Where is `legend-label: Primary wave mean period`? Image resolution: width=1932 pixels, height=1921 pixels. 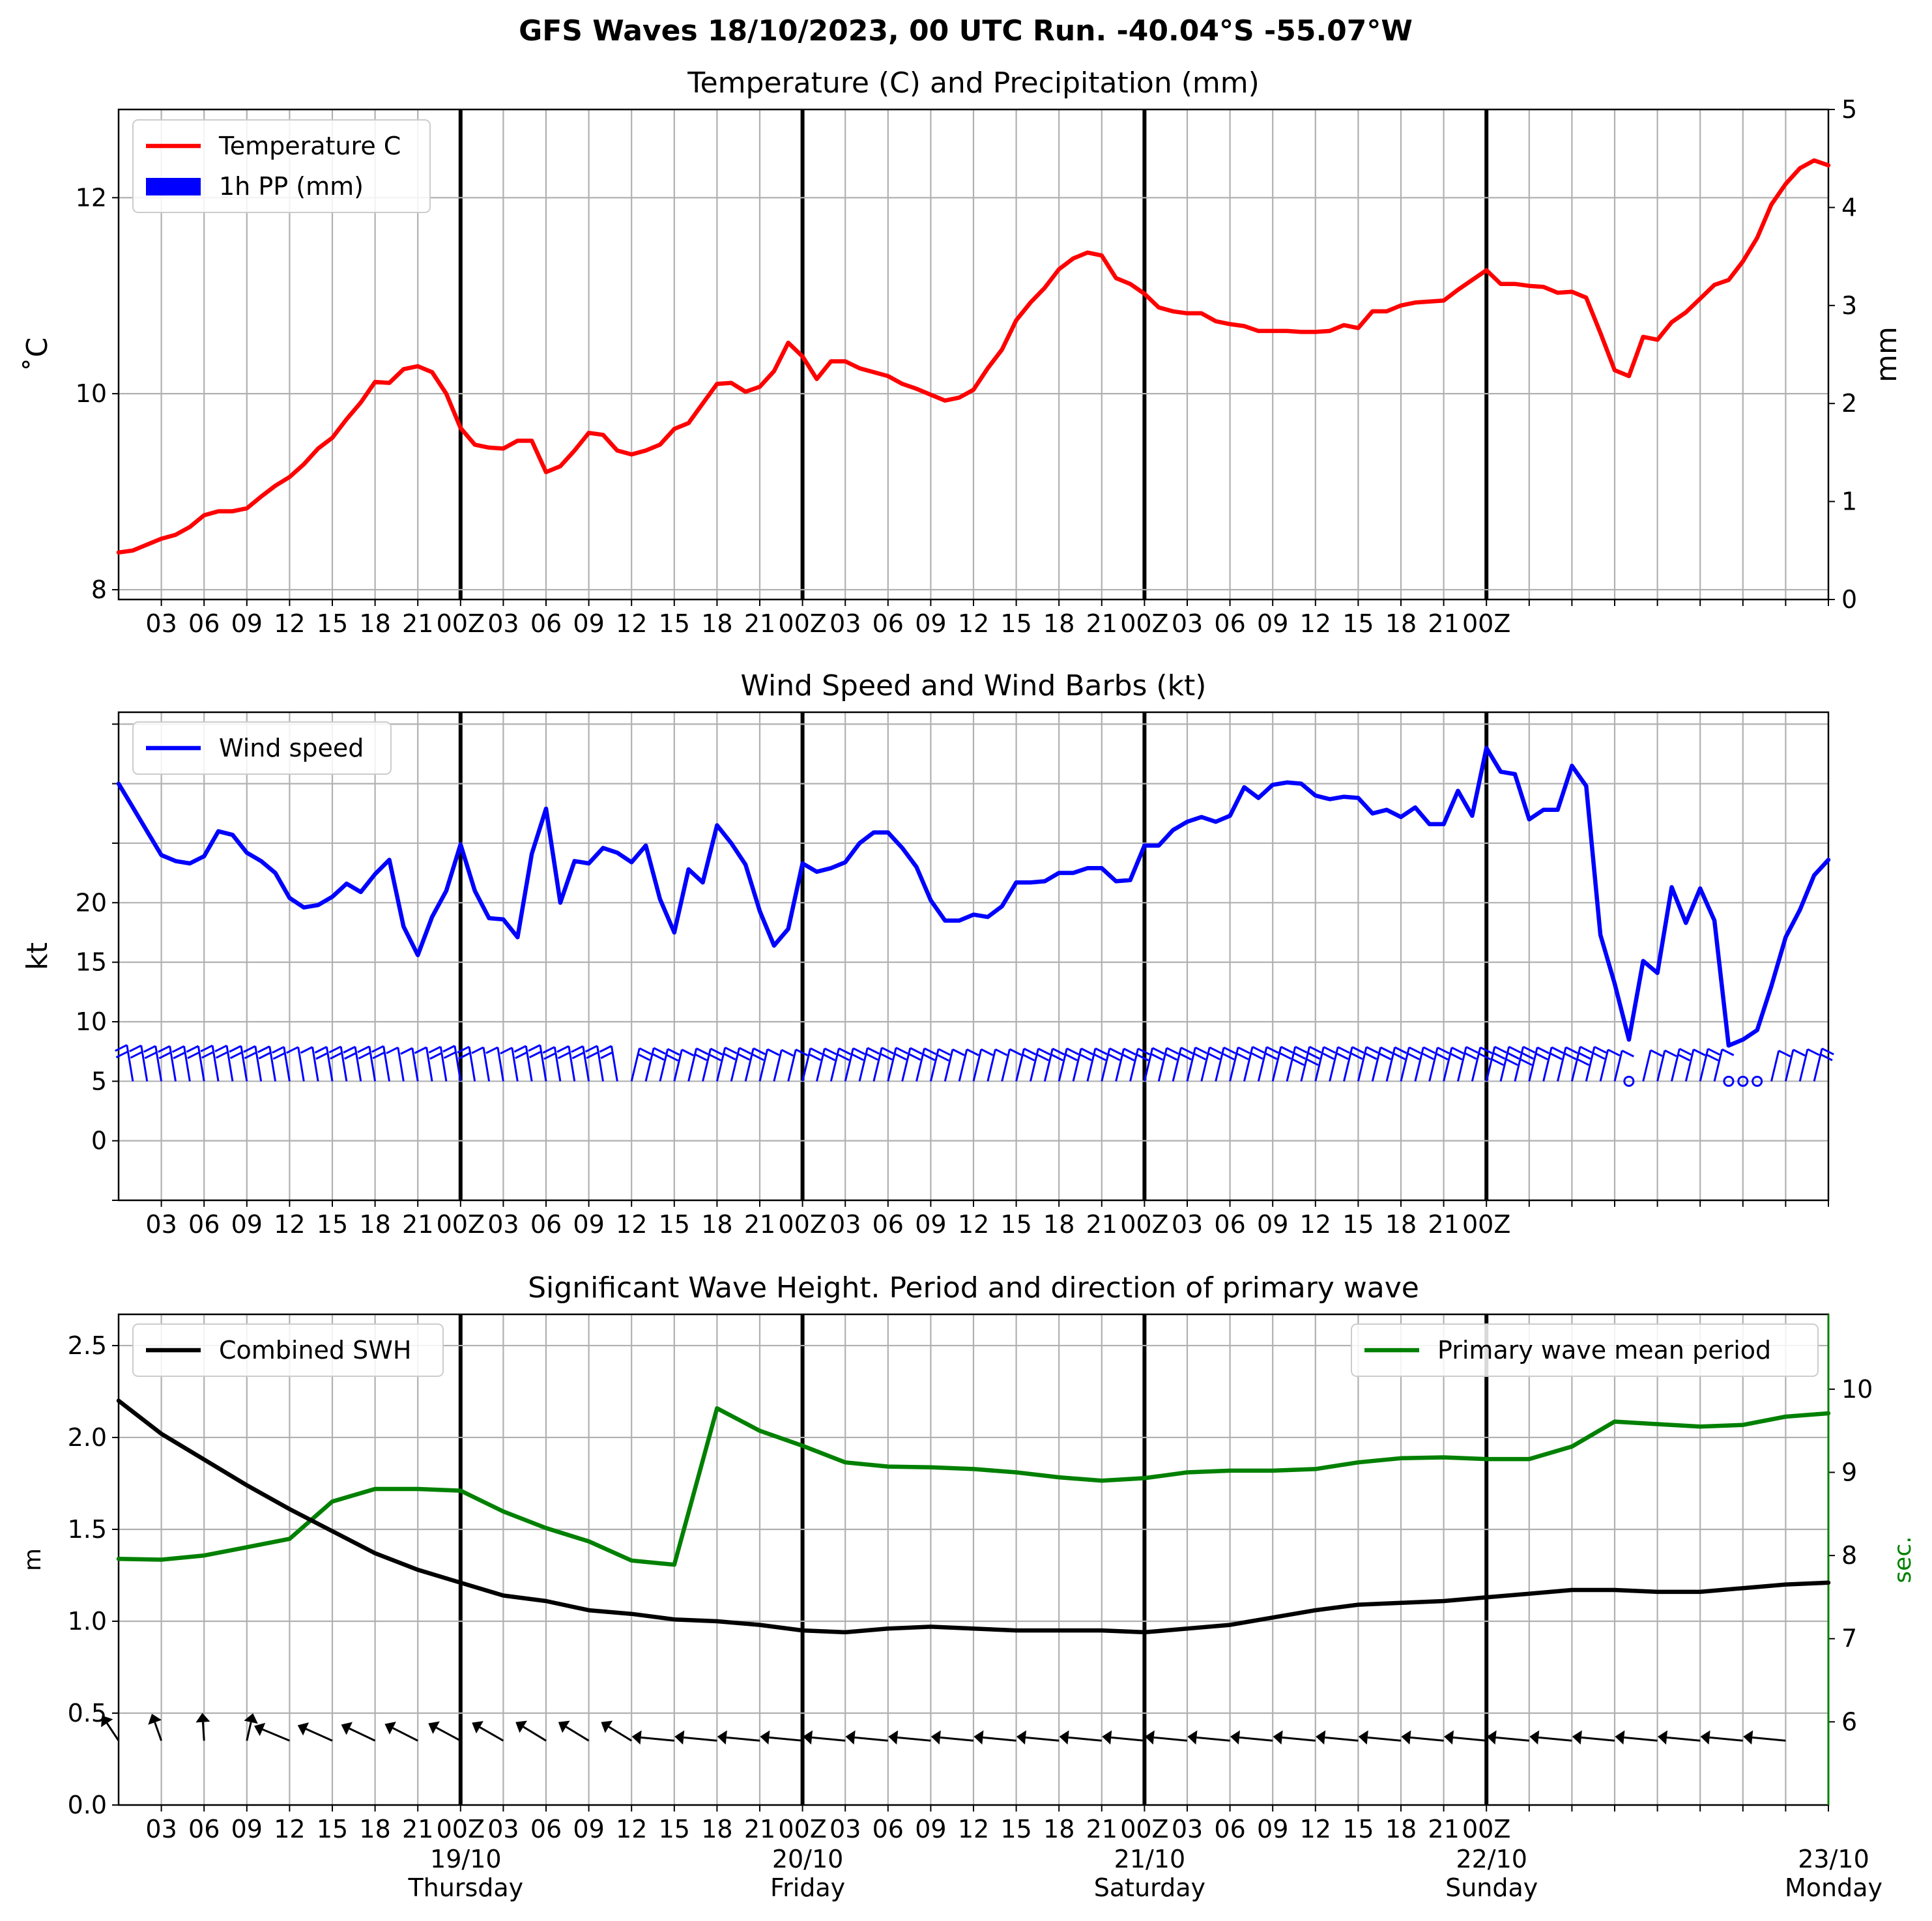 legend-label: Primary wave mean period is located at coordinates (1604, 1350).